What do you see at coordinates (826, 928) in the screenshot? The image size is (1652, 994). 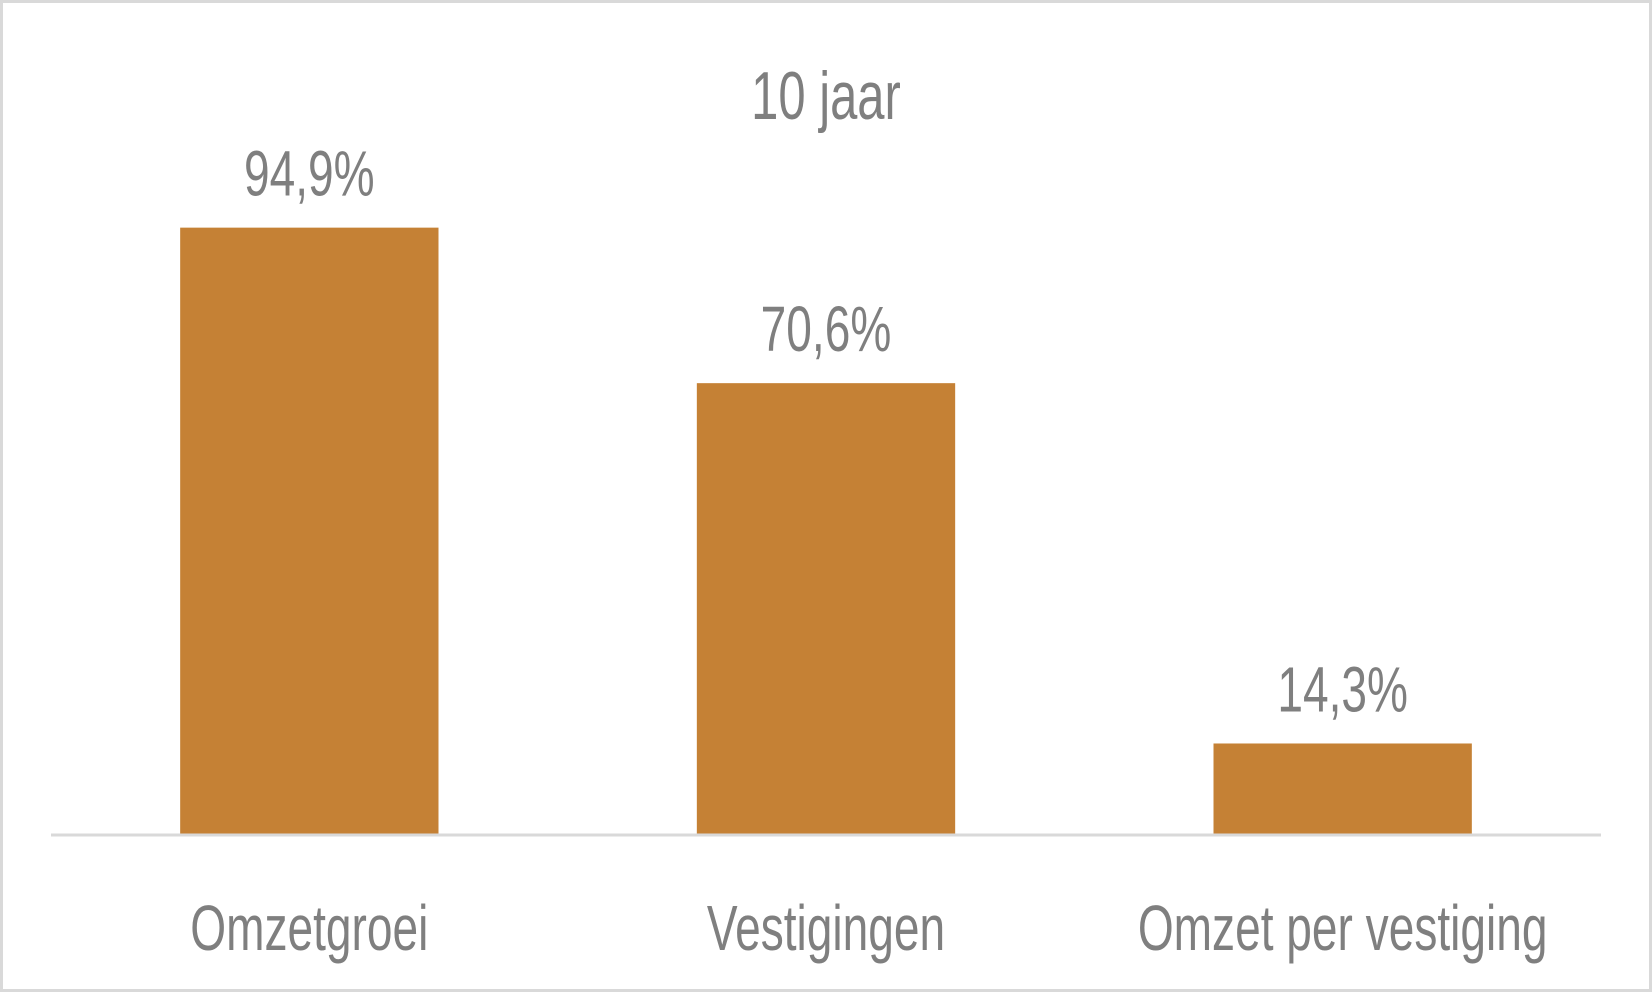 I see `category-label-2: Vestigingen` at bounding box center [826, 928].